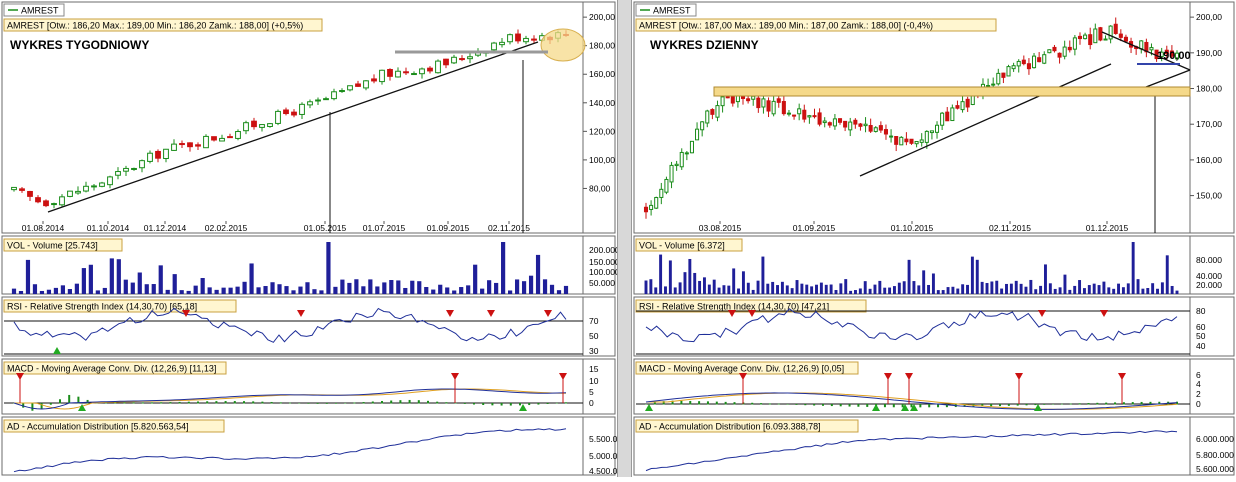 The height and width of the screenshot is (482, 1236). What do you see at coordinates (905, 407) in the screenshot?
I see `macd-buy-marker` at bounding box center [905, 407].